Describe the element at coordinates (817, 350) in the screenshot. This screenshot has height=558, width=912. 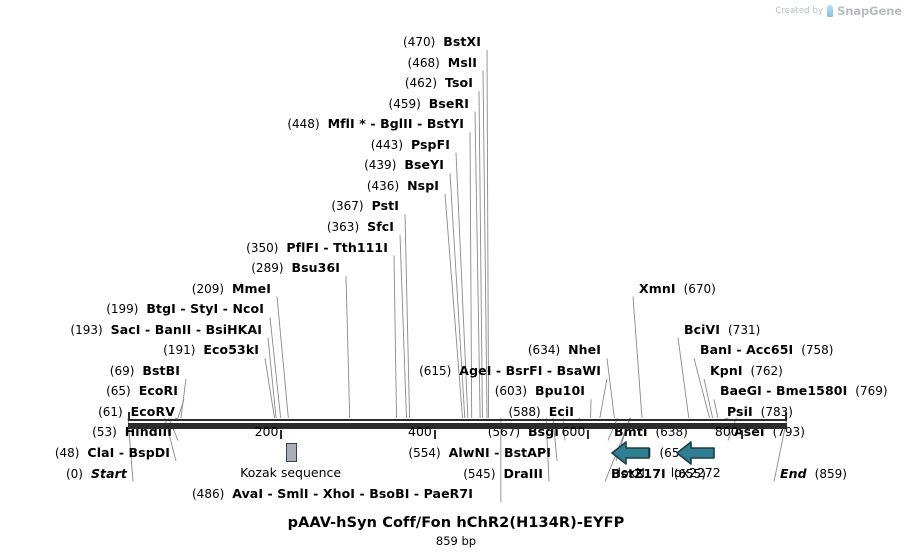
I see `site-position: (758)` at that location.